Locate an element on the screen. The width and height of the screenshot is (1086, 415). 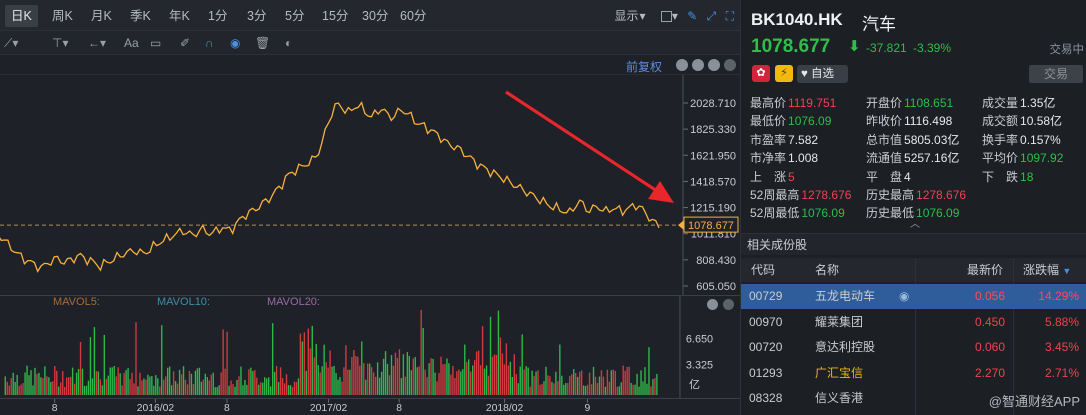
arrow-tool-icon: ←▾ is located at coordinates (97, 43).